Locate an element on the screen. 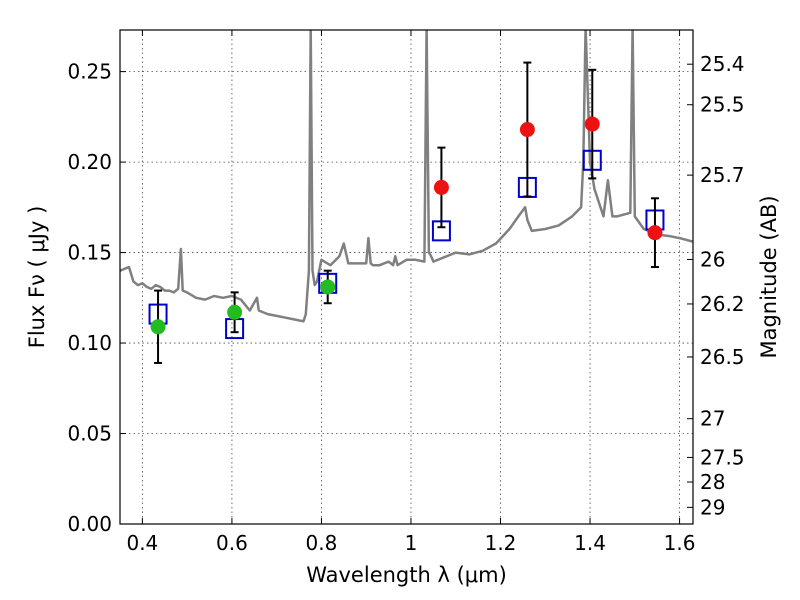 This screenshot has height=600, width=800. x-tick-label: 0.6 is located at coordinates (232, 543).